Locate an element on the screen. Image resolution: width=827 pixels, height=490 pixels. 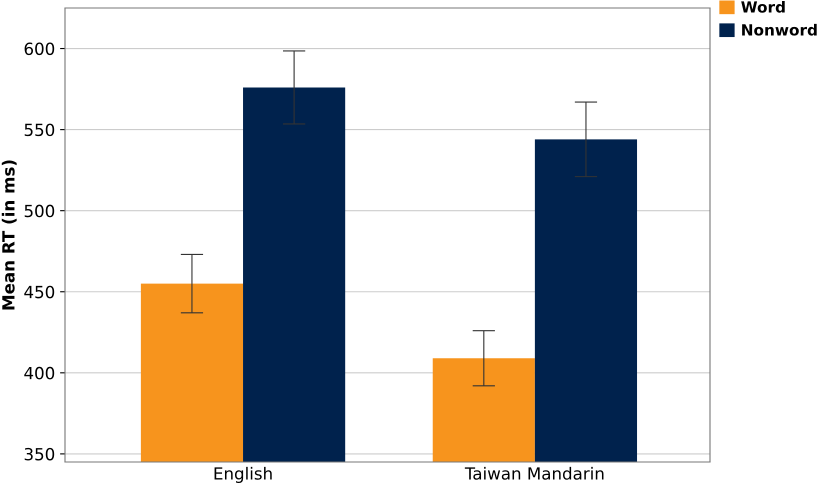
y-tick-label: 550 is located at coordinates (39, 130).